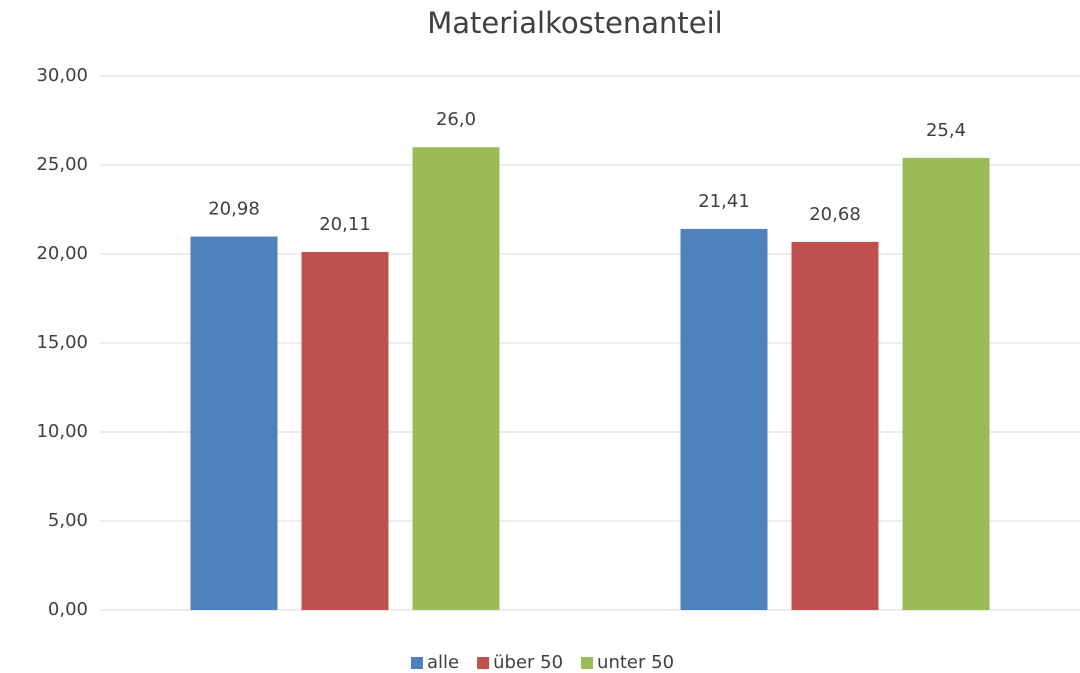 This screenshot has width=1080, height=673. What do you see at coordinates (443, 662) in the screenshot?
I see `legend-label: alle` at bounding box center [443, 662].